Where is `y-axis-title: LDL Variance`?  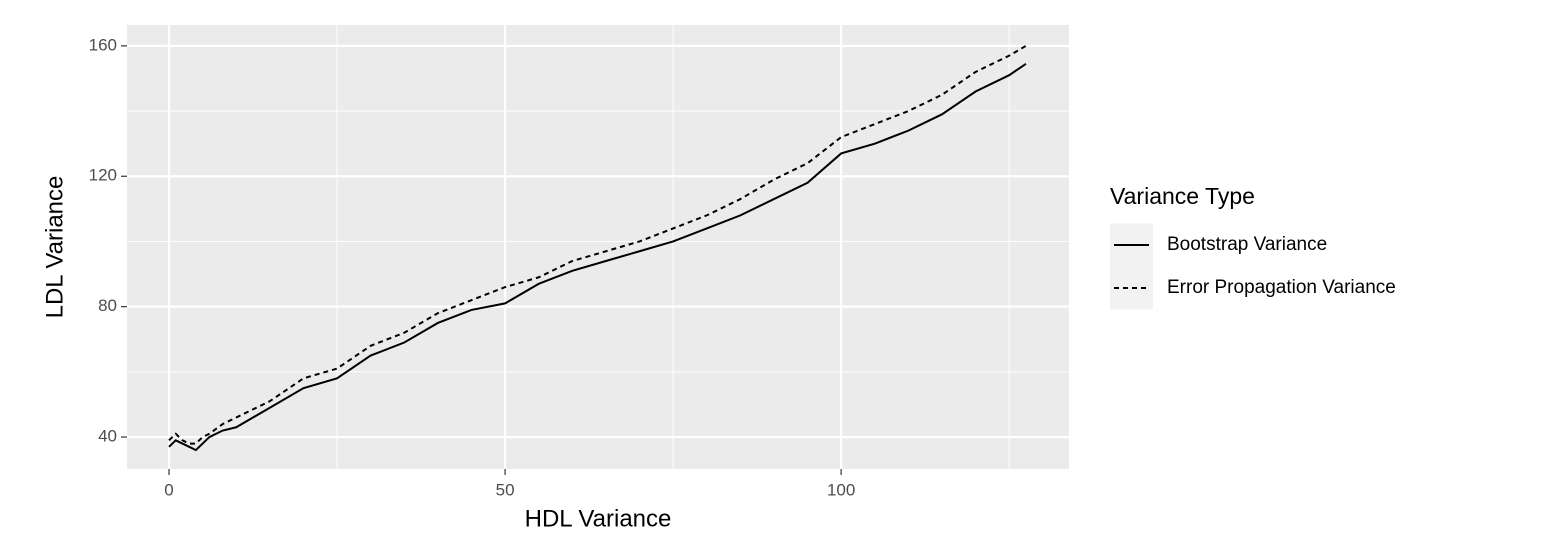
y-axis-title: LDL Variance is located at coordinates (54, 247).